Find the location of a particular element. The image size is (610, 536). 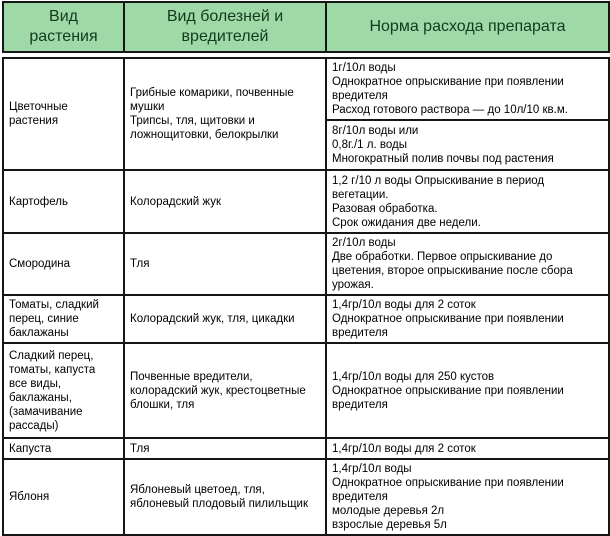

column-header-pests: Вид болезней и вредителей is located at coordinates (225, 27).